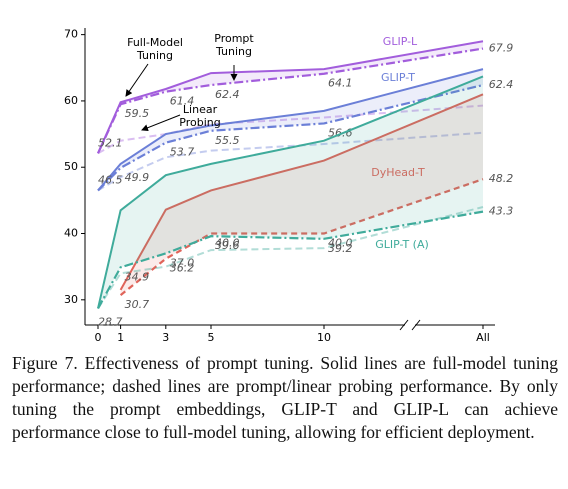 The width and height of the screenshot is (568, 489). What do you see at coordinates (501, 48) in the screenshot?
I see `data-label: 67.9` at bounding box center [501, 48].